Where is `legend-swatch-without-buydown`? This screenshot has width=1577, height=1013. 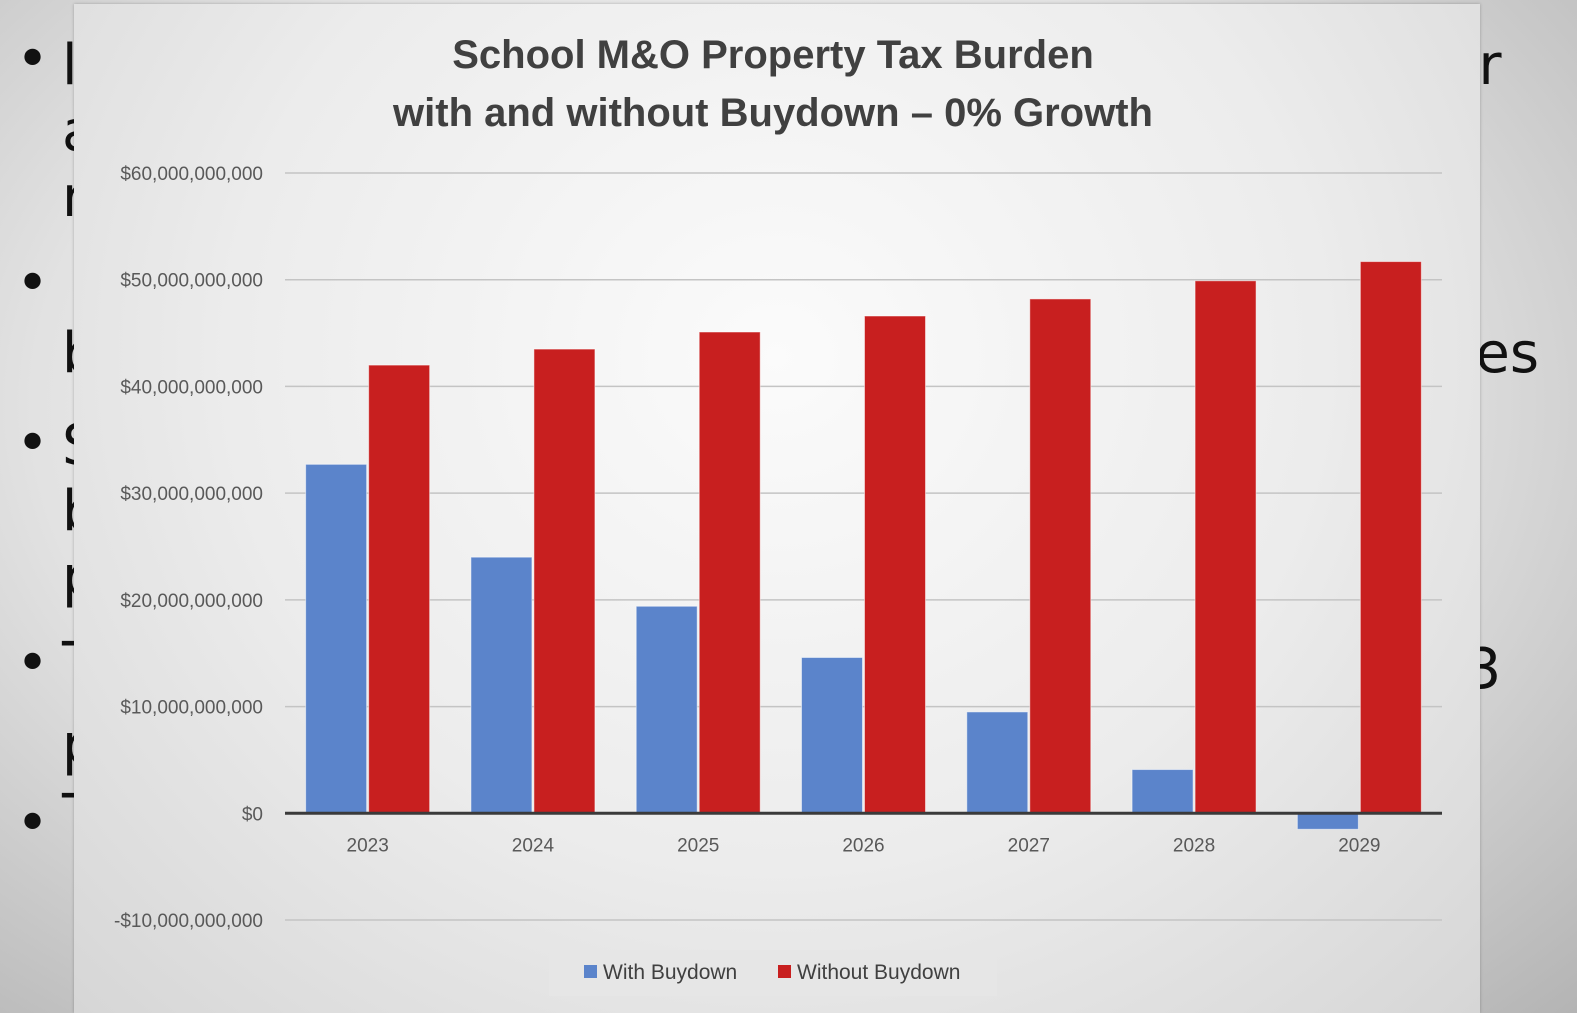
legend-swatch-without-buydown is located at coordinates (784, 971).